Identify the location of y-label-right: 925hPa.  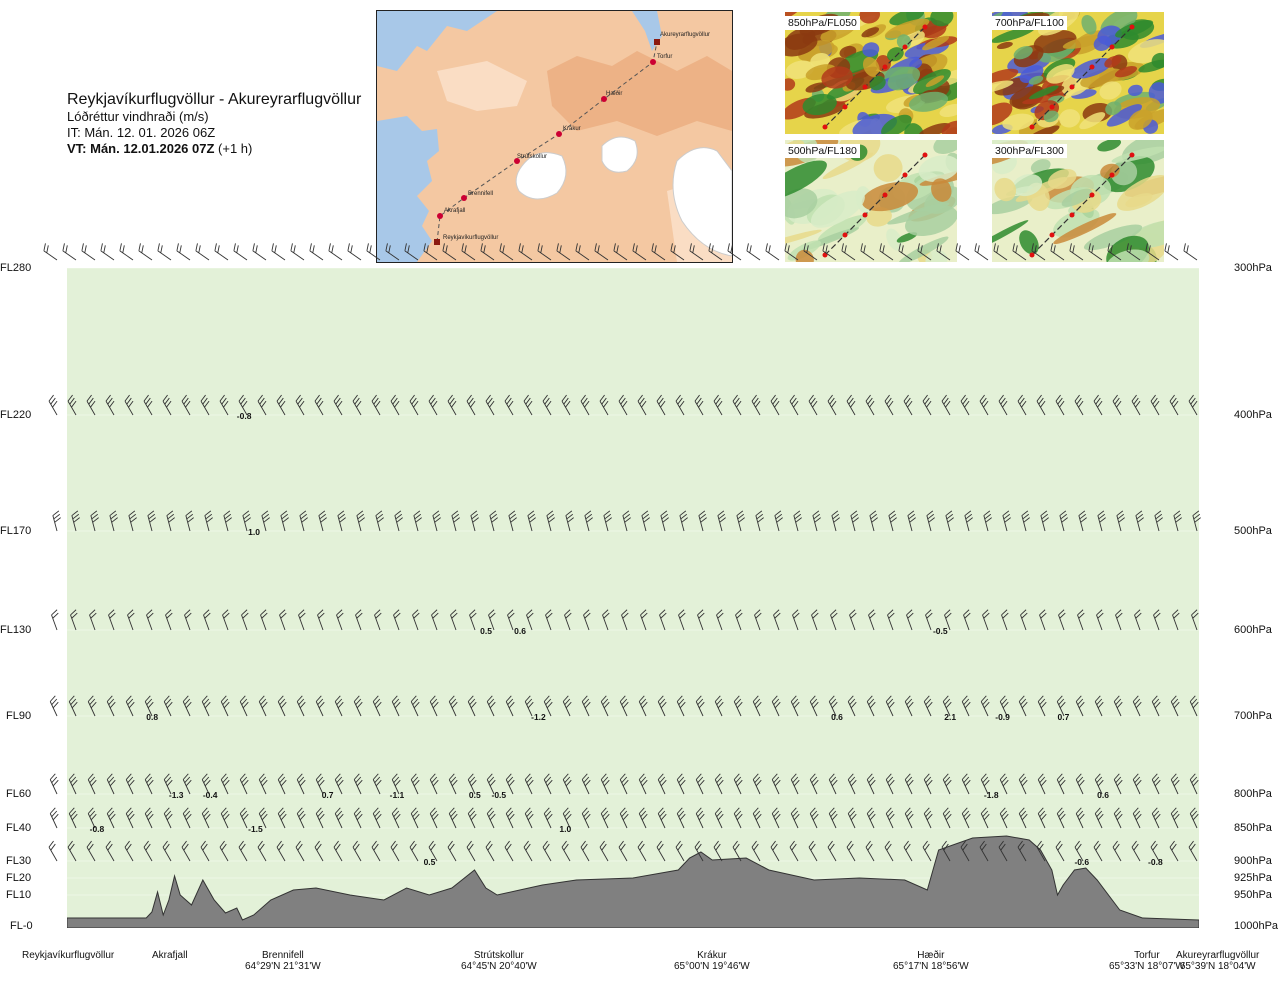
(1253, 878).